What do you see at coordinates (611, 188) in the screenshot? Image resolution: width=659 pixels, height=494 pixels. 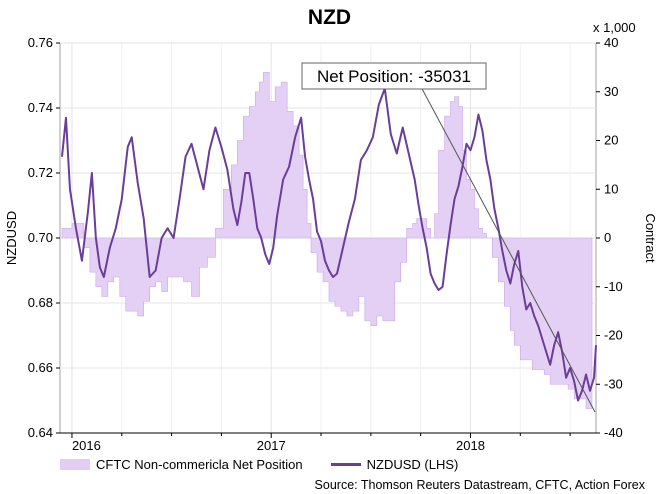 I see `right-tick-label: 10` at bounding box center [611, 188].